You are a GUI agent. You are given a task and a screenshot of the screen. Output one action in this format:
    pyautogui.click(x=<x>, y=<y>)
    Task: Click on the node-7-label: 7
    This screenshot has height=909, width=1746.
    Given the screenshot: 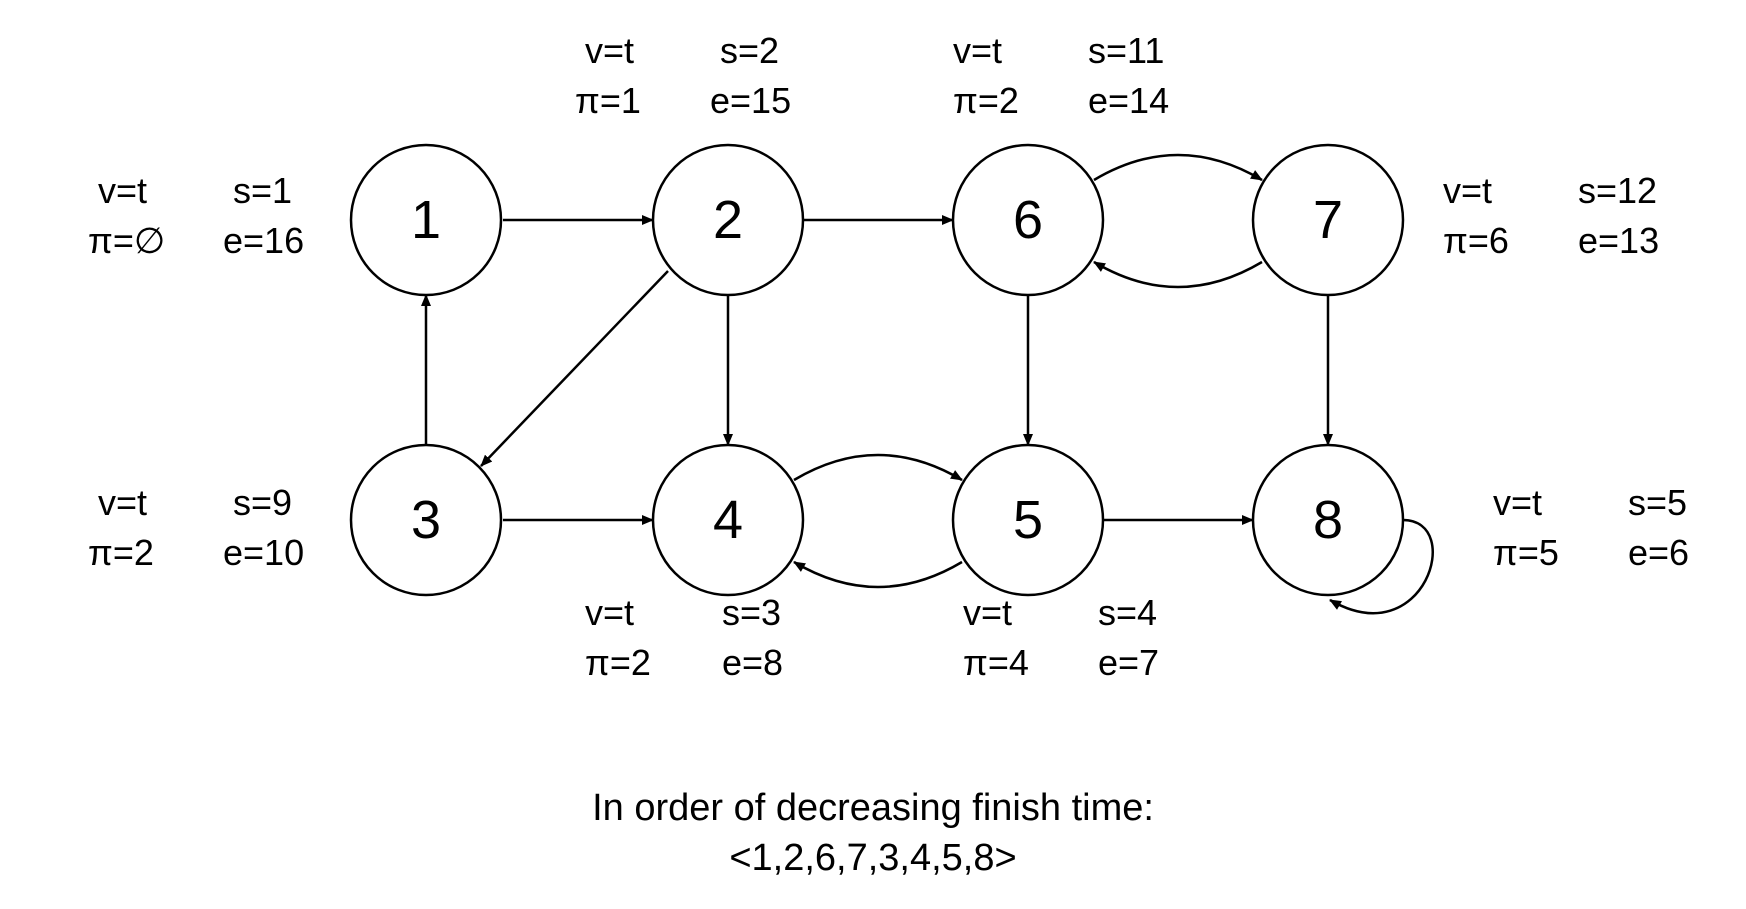 What is the action you would take?
    pyautogui.click(x=1328, y=220)
    